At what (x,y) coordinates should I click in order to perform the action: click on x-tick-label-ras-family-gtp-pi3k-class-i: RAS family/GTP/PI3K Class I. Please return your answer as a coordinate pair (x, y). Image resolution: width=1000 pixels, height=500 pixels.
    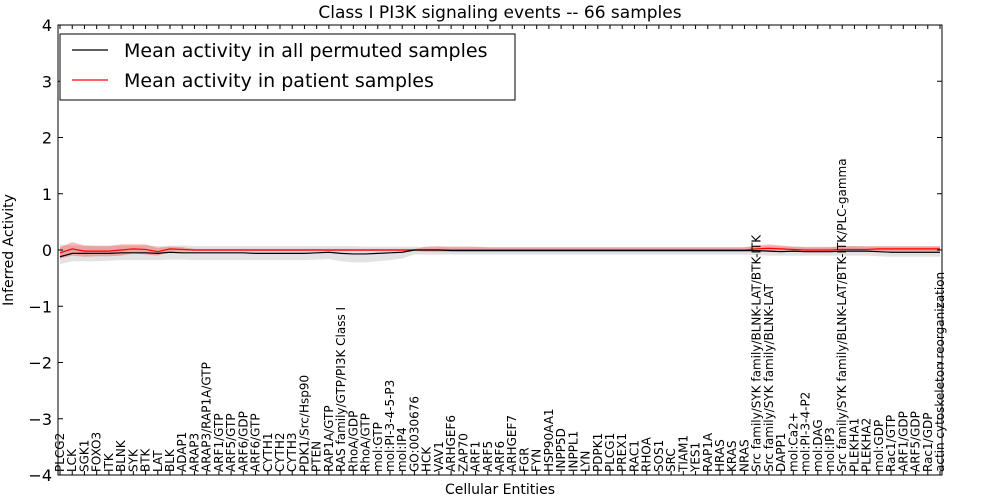
    Looking at the image, I should click on (341, 389).